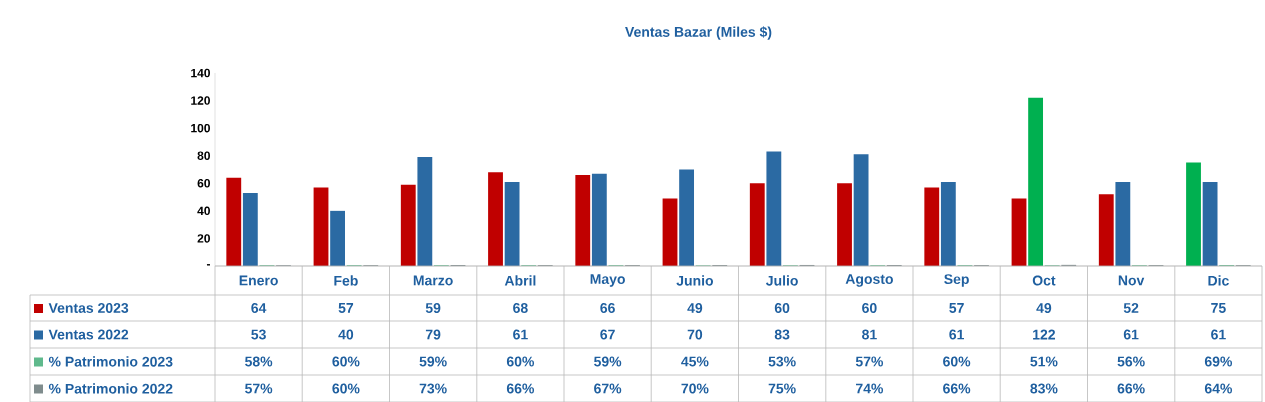  I want to click on y-tick-label: 60, so click(203, 183).